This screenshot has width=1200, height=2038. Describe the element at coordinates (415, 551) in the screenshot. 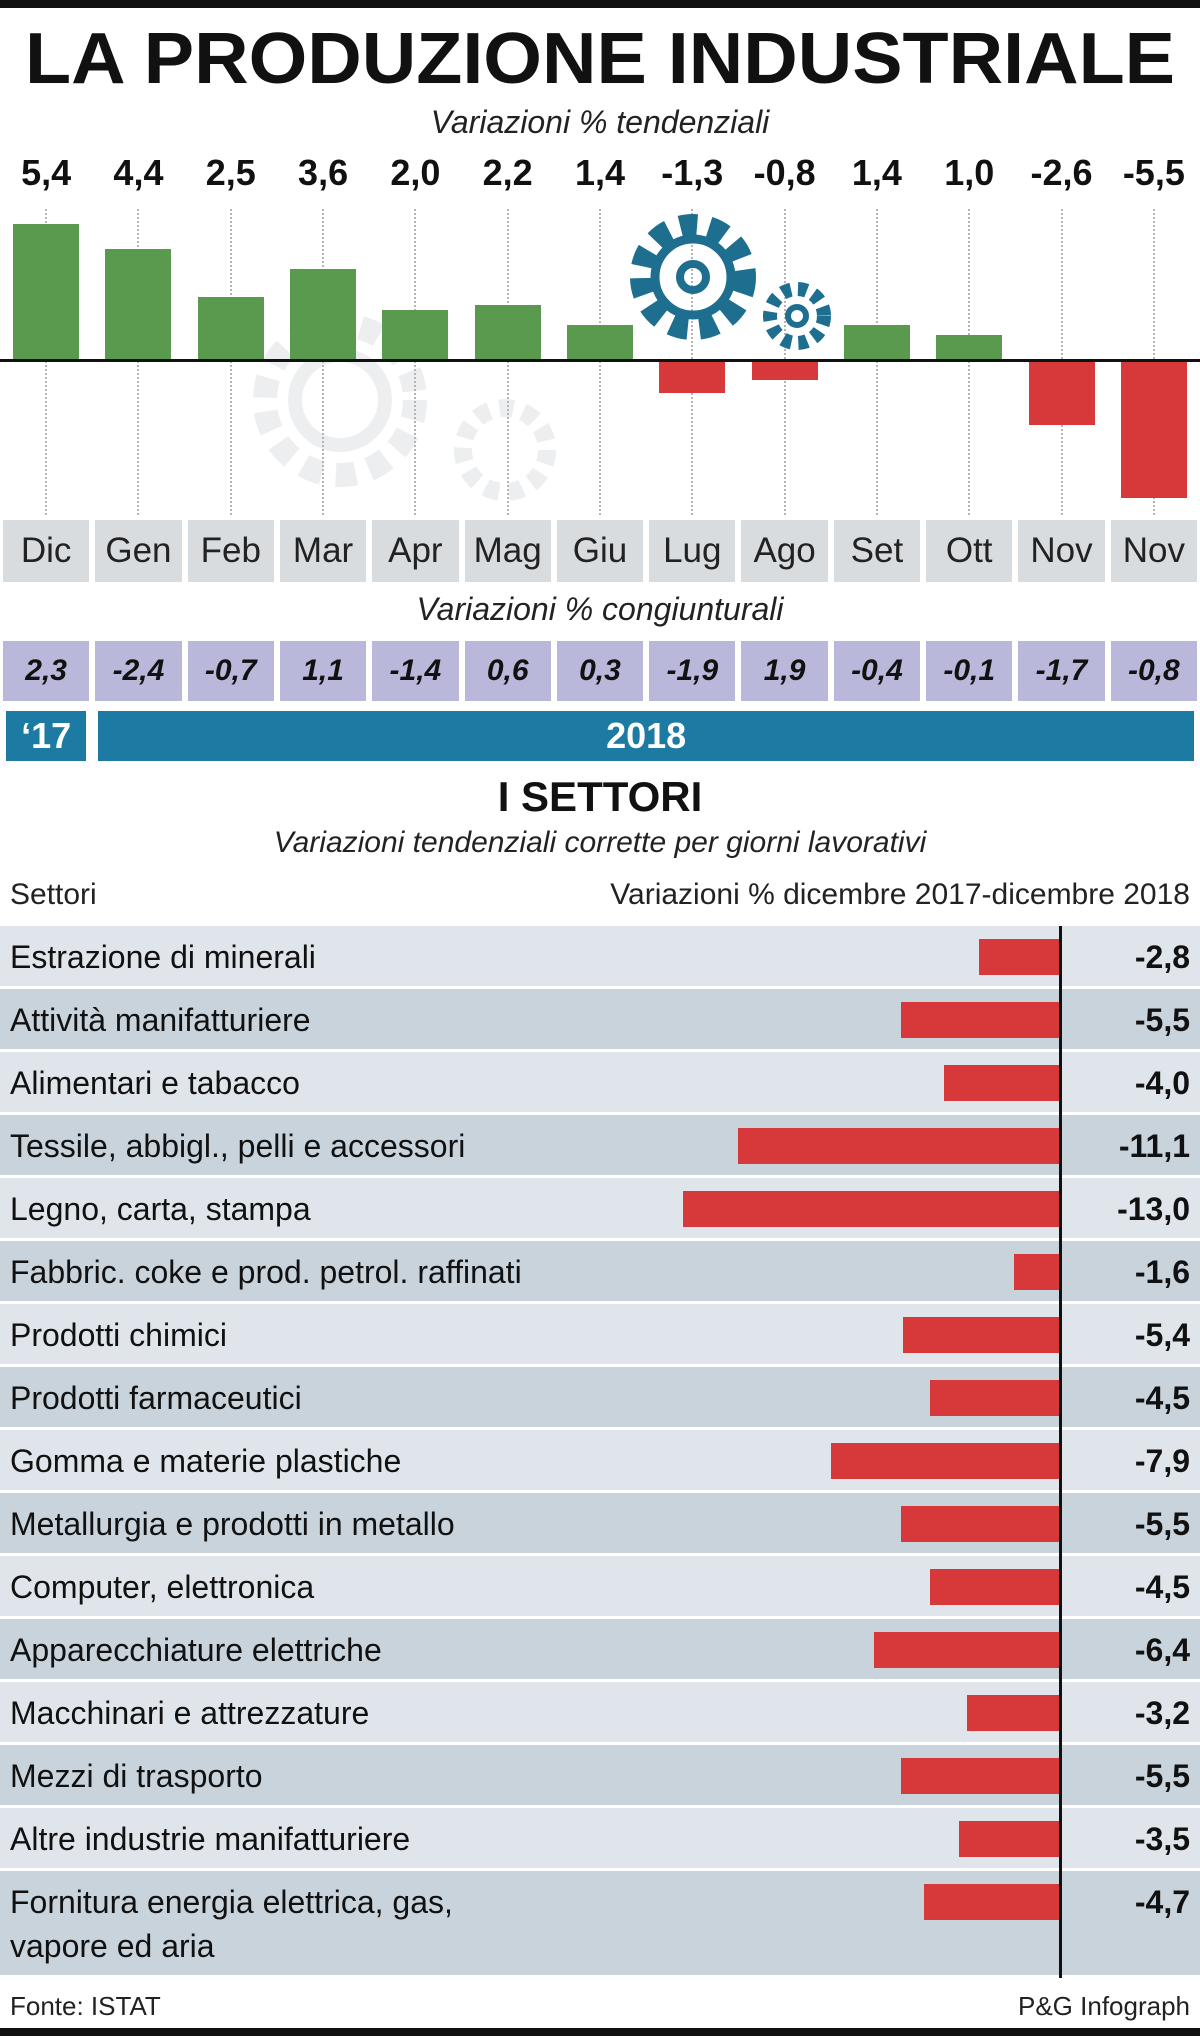

I see `category-label: Apr` at that location.